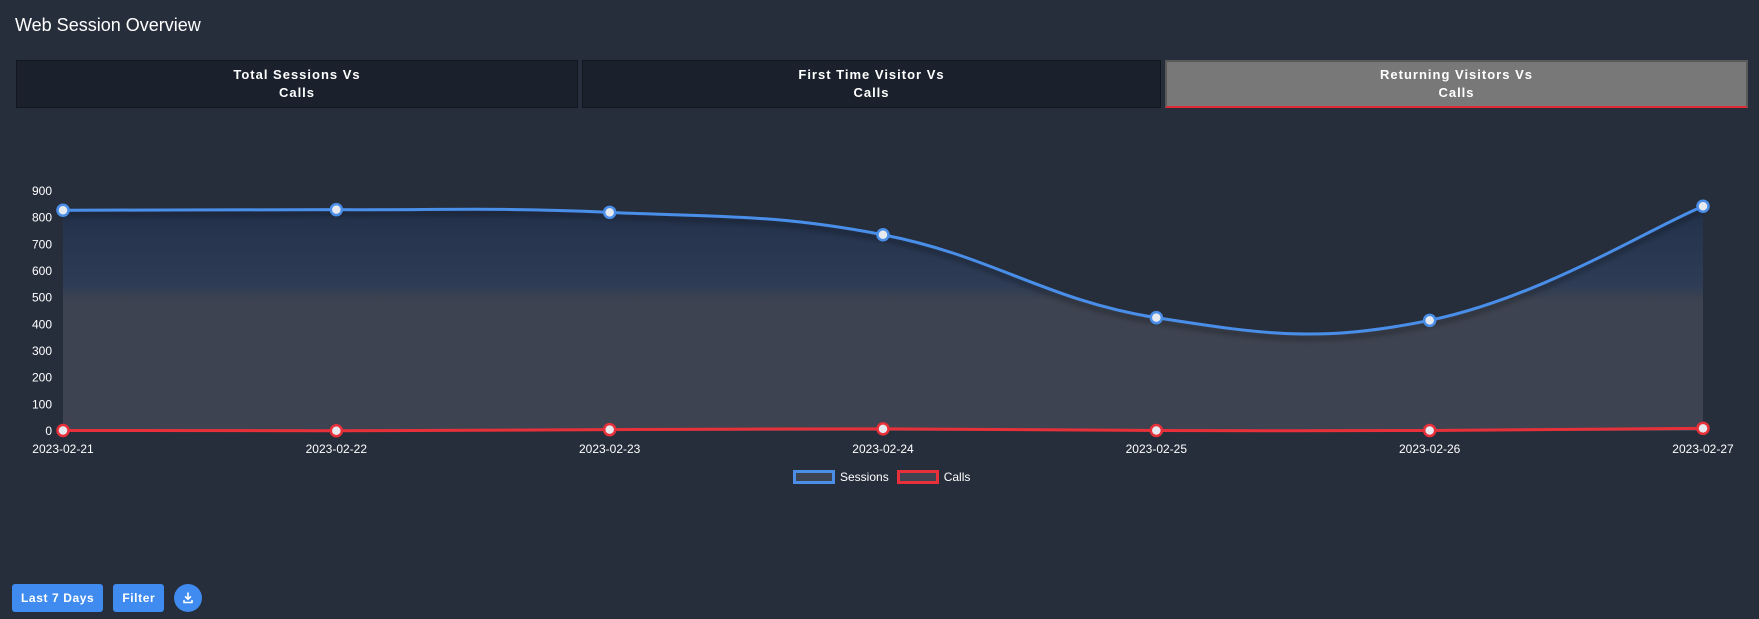  What do you see at coordinates (48, 431) in the screenshot?
I see `y-tick-label: 0` at bounding box center [48, 431].